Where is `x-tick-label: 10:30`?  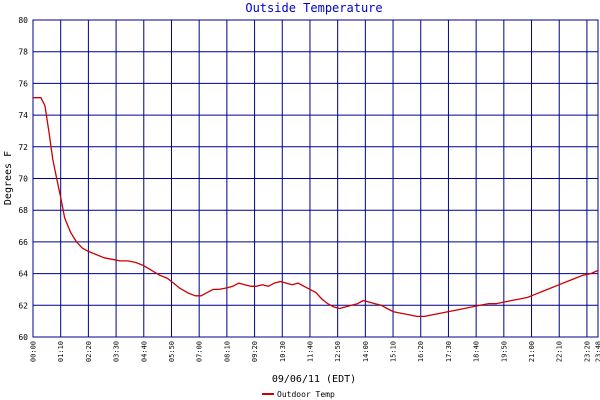
x-tick-label: 10:30 is located at coordinates (283, 351).